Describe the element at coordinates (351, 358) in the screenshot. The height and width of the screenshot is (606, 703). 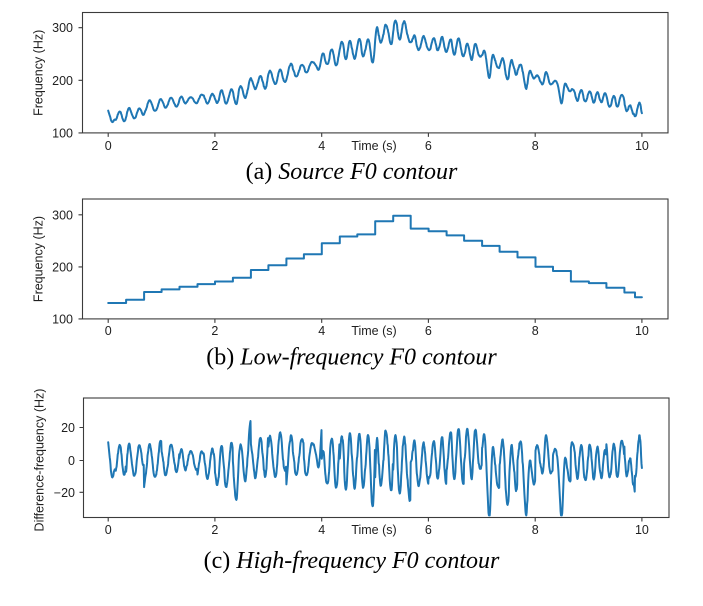
I see `svg-text: (b) Low-frequency F0 contour` at that location.